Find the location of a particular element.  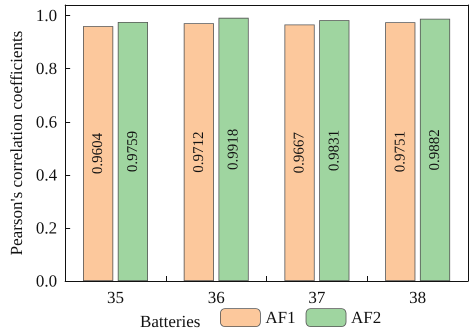

y-axis-title: Pearson's correlation coefficients is located at coordinates (16, 143).